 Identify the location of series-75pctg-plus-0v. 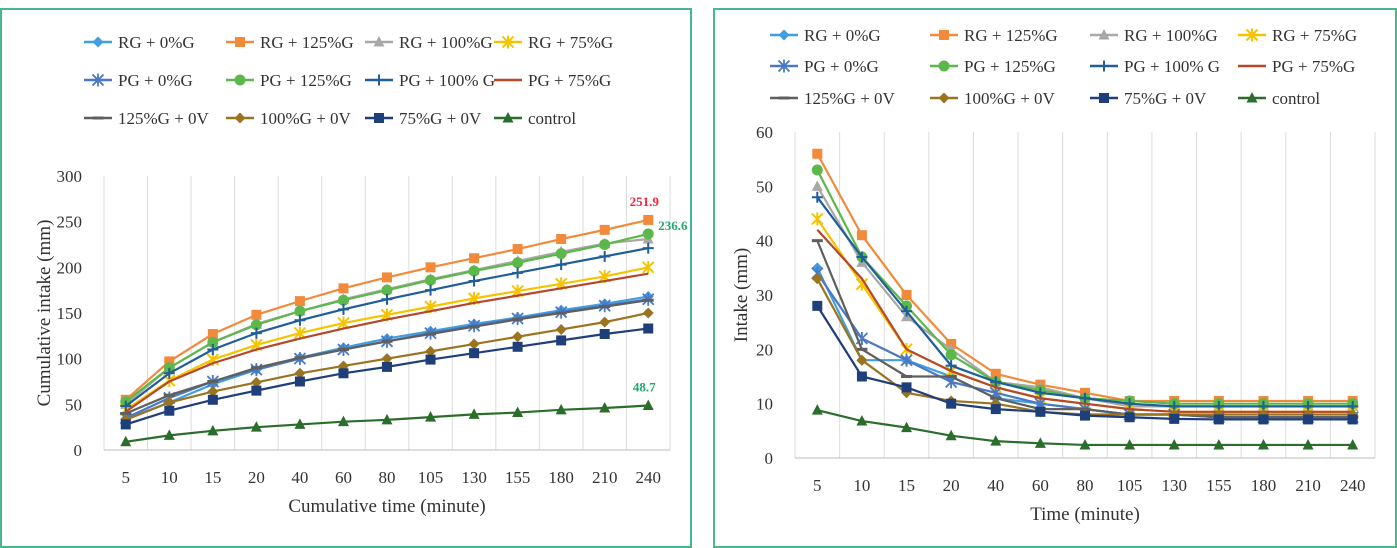
(1085, 362).